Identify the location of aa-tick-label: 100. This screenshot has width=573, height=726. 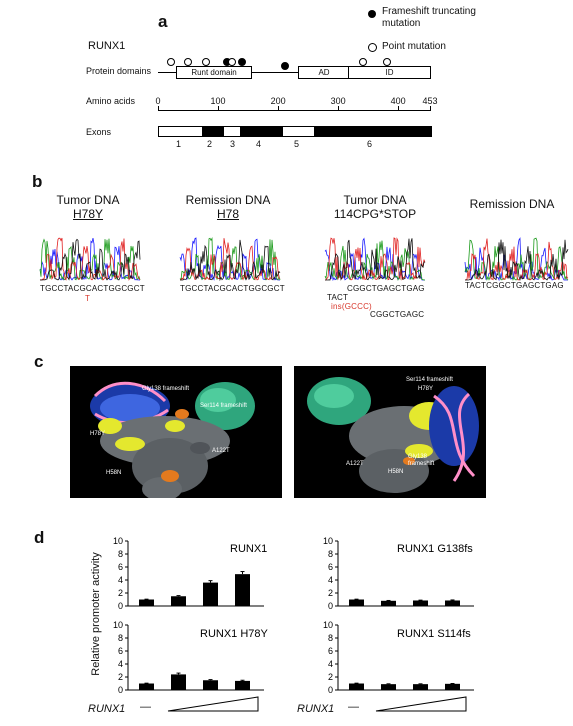
(218, 101).